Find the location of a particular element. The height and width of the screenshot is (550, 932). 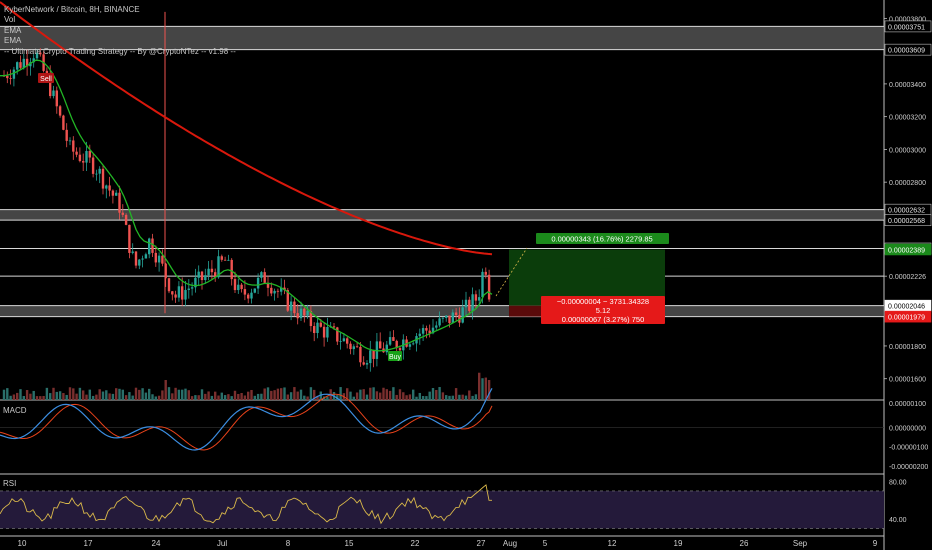

macd-pane-label: MACD is located at coordinates (15, 410).